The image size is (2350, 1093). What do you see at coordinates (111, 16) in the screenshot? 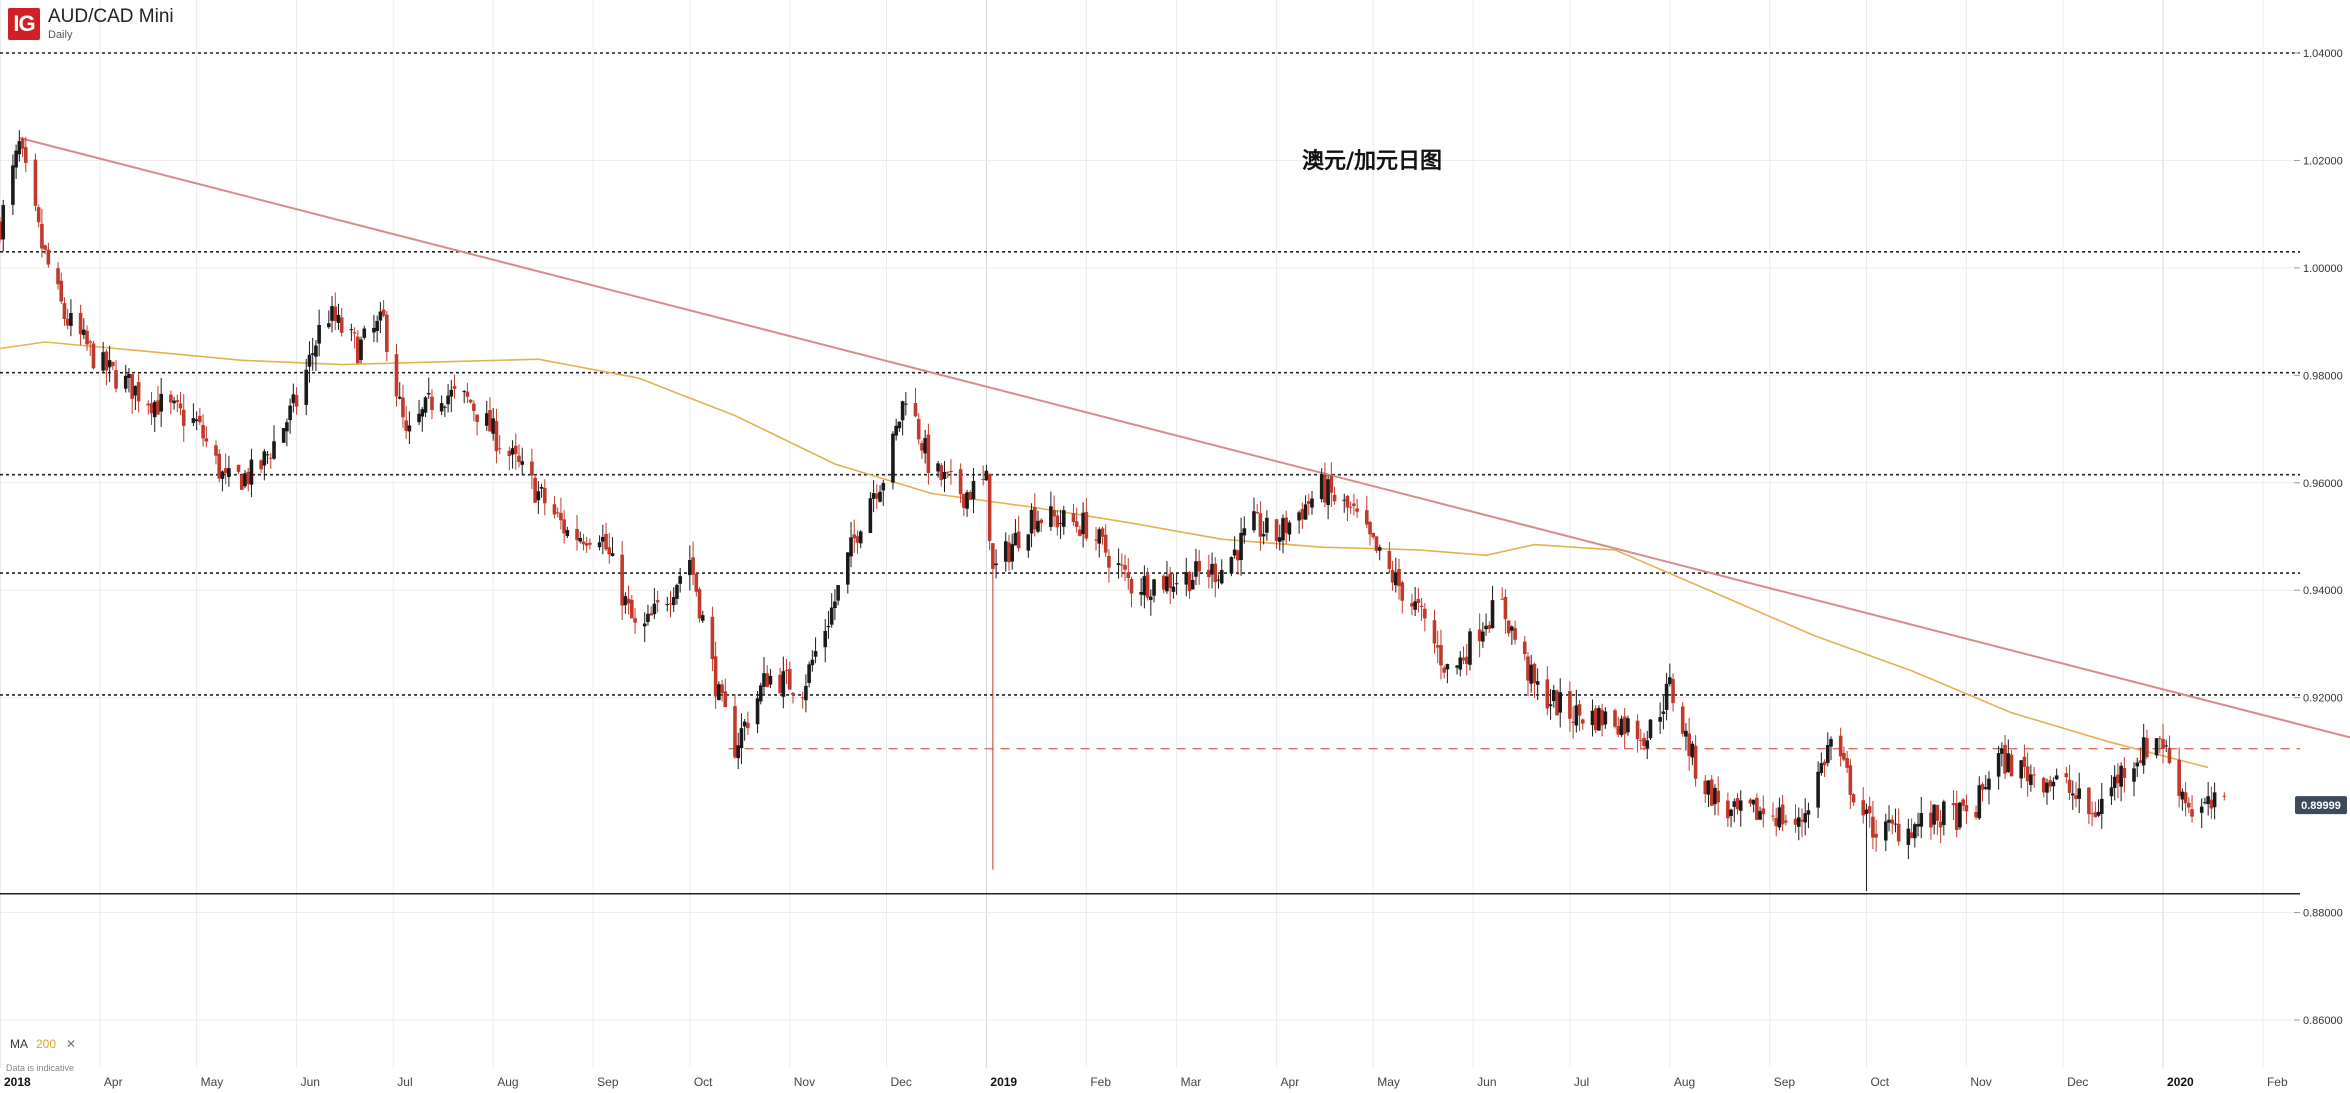
I see `instrument-title: AUD/CAD Mini` at bounding box center [111, 16].